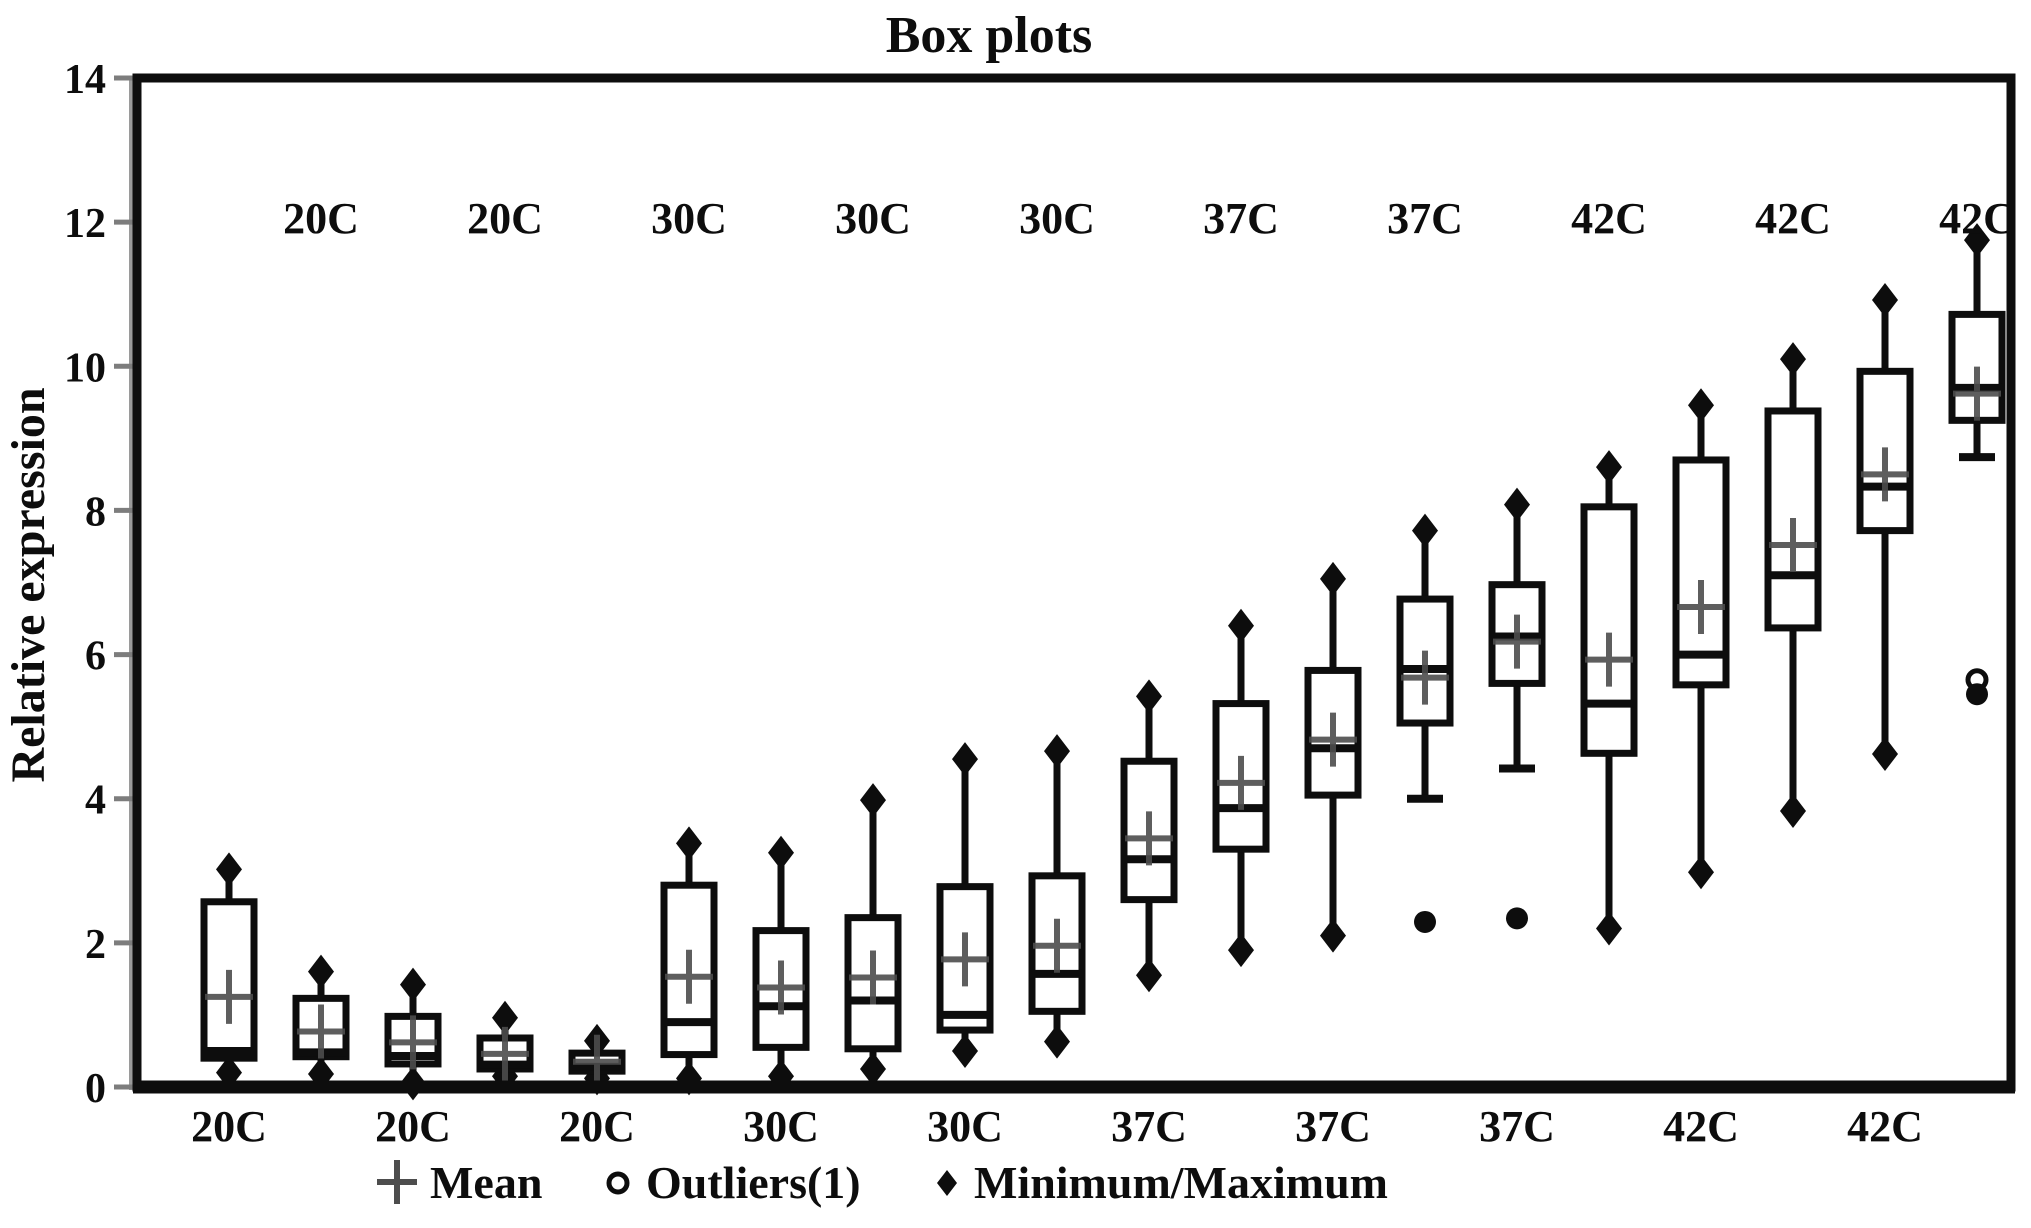 Image resolution: width=2031 pixels, height=1228 pixels. What do you see at coordinates (95, 945) in the screenshot?
I see `y-tick-label: 2` at bounding box center [95, 945].